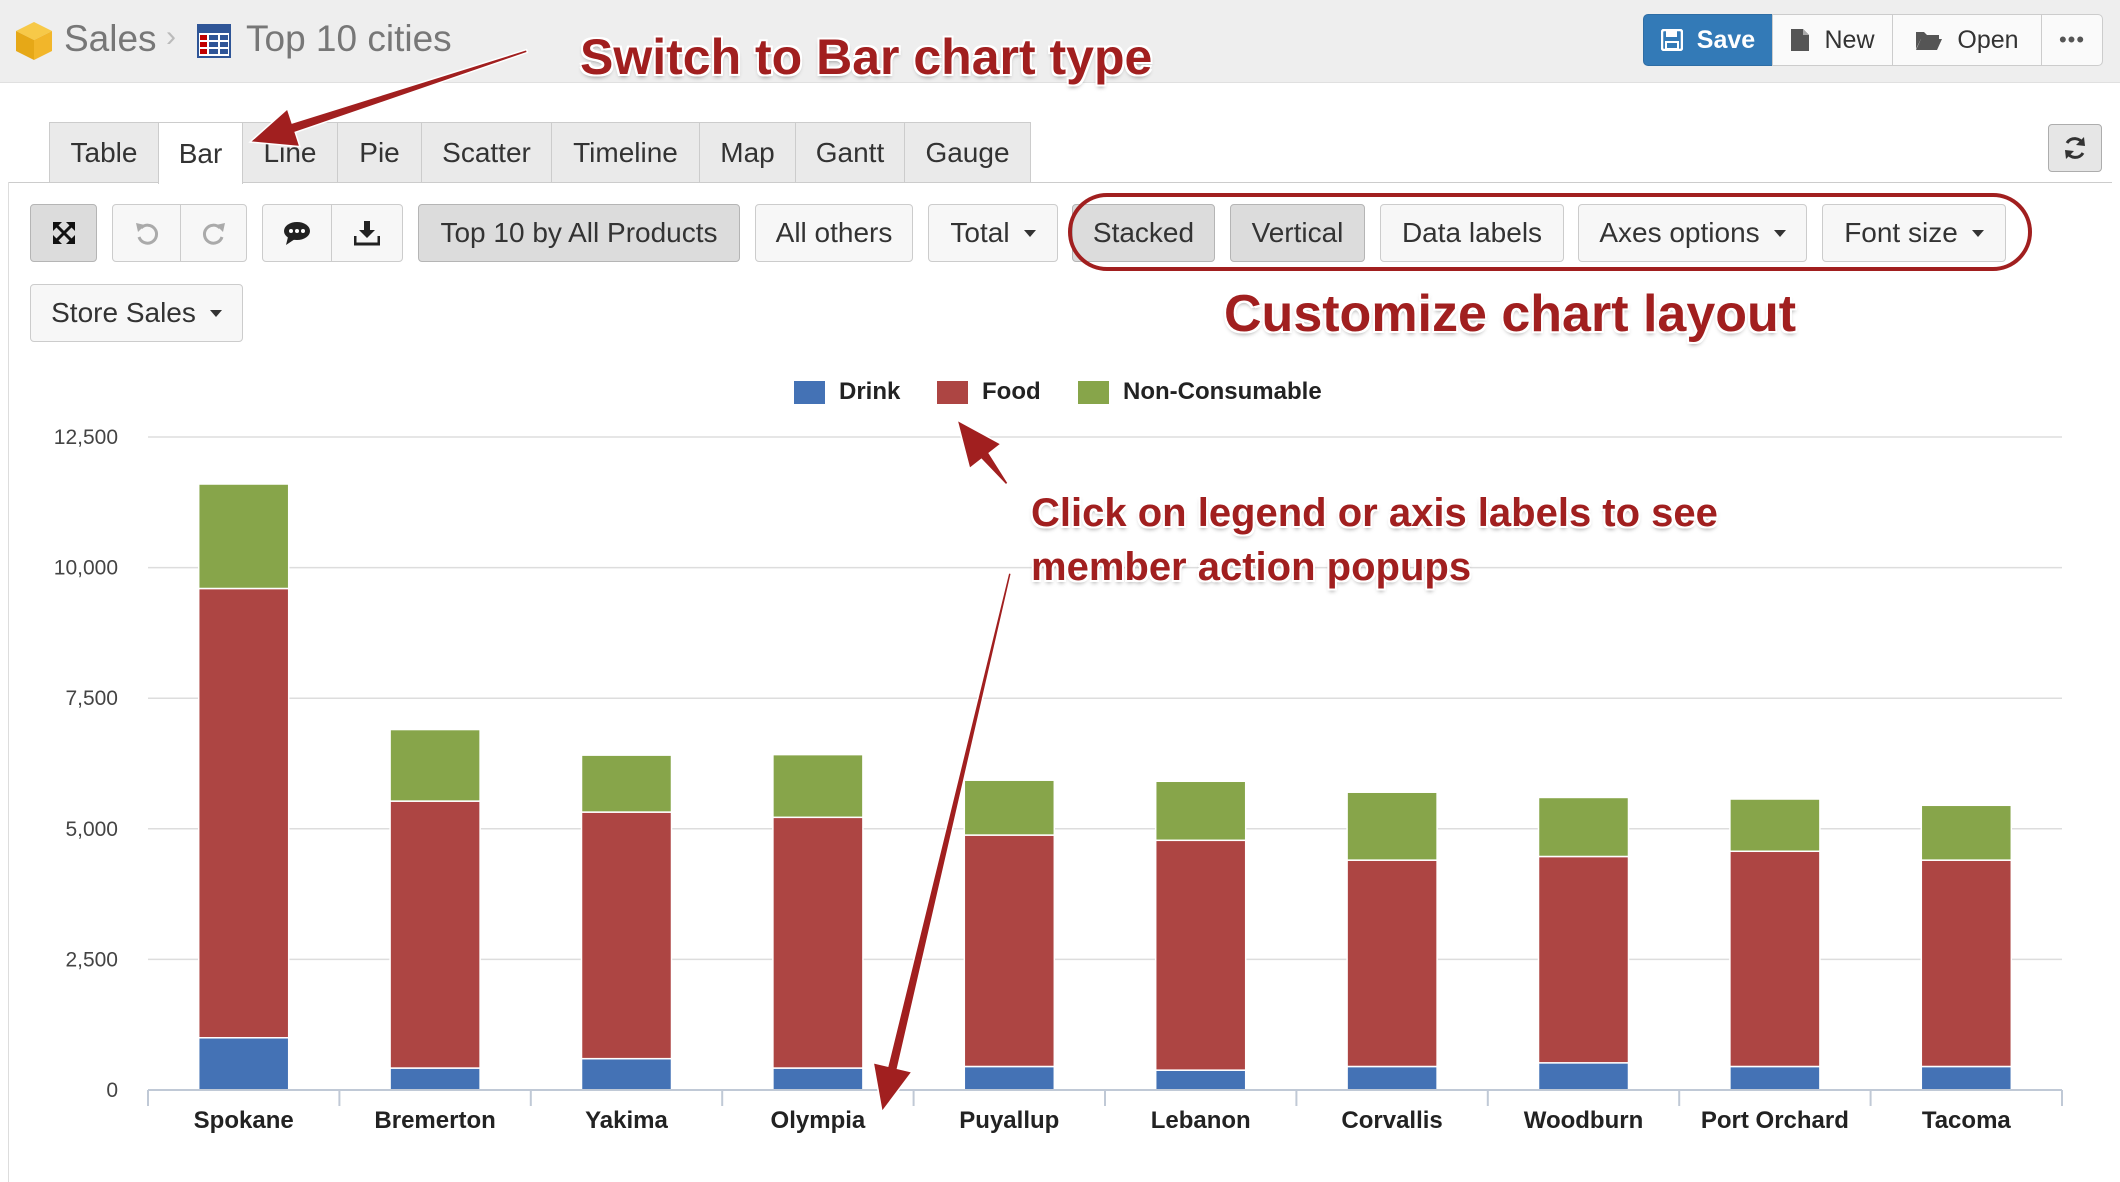 Image resolution: width=2120 pixels, height=1182 pixels. What do you see at coordinates (86, 568) in the screenshot?
I see `y-tick-label: 10,000` at bounding box center [86, 568].